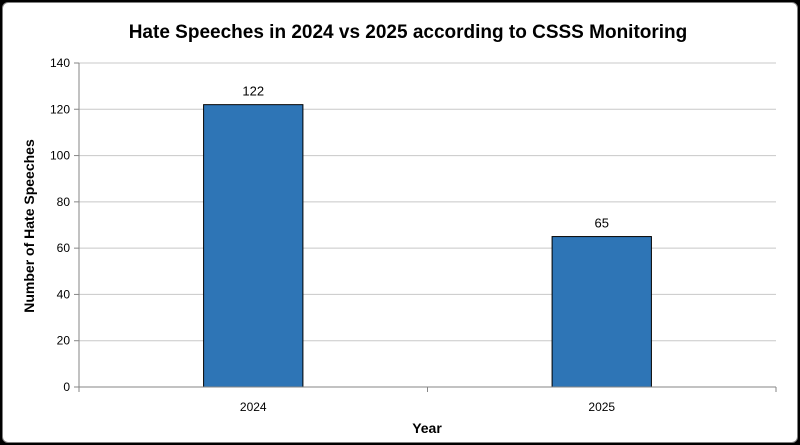  Describe the element at coordinates (601, 312) in the screenshot. I see `bar-2025` at that location.